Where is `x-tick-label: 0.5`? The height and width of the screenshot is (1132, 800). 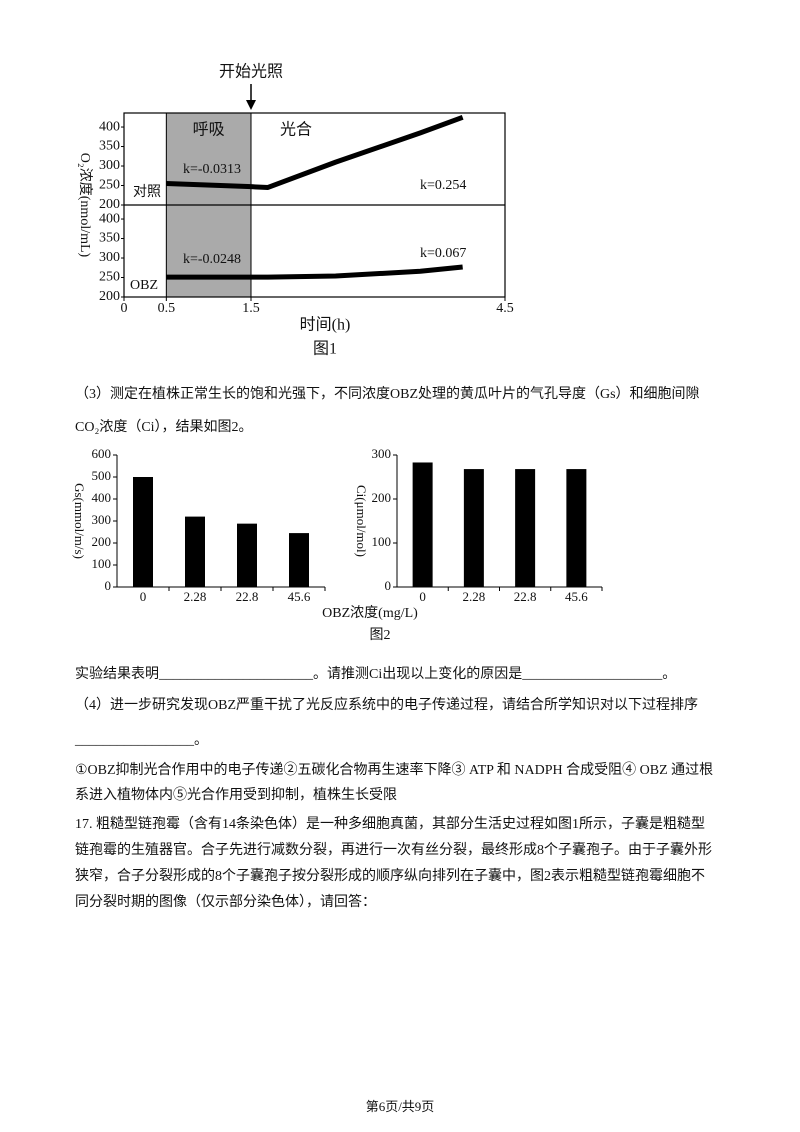
x-tick-label: 0.5 is located at coordinates (167, 308).